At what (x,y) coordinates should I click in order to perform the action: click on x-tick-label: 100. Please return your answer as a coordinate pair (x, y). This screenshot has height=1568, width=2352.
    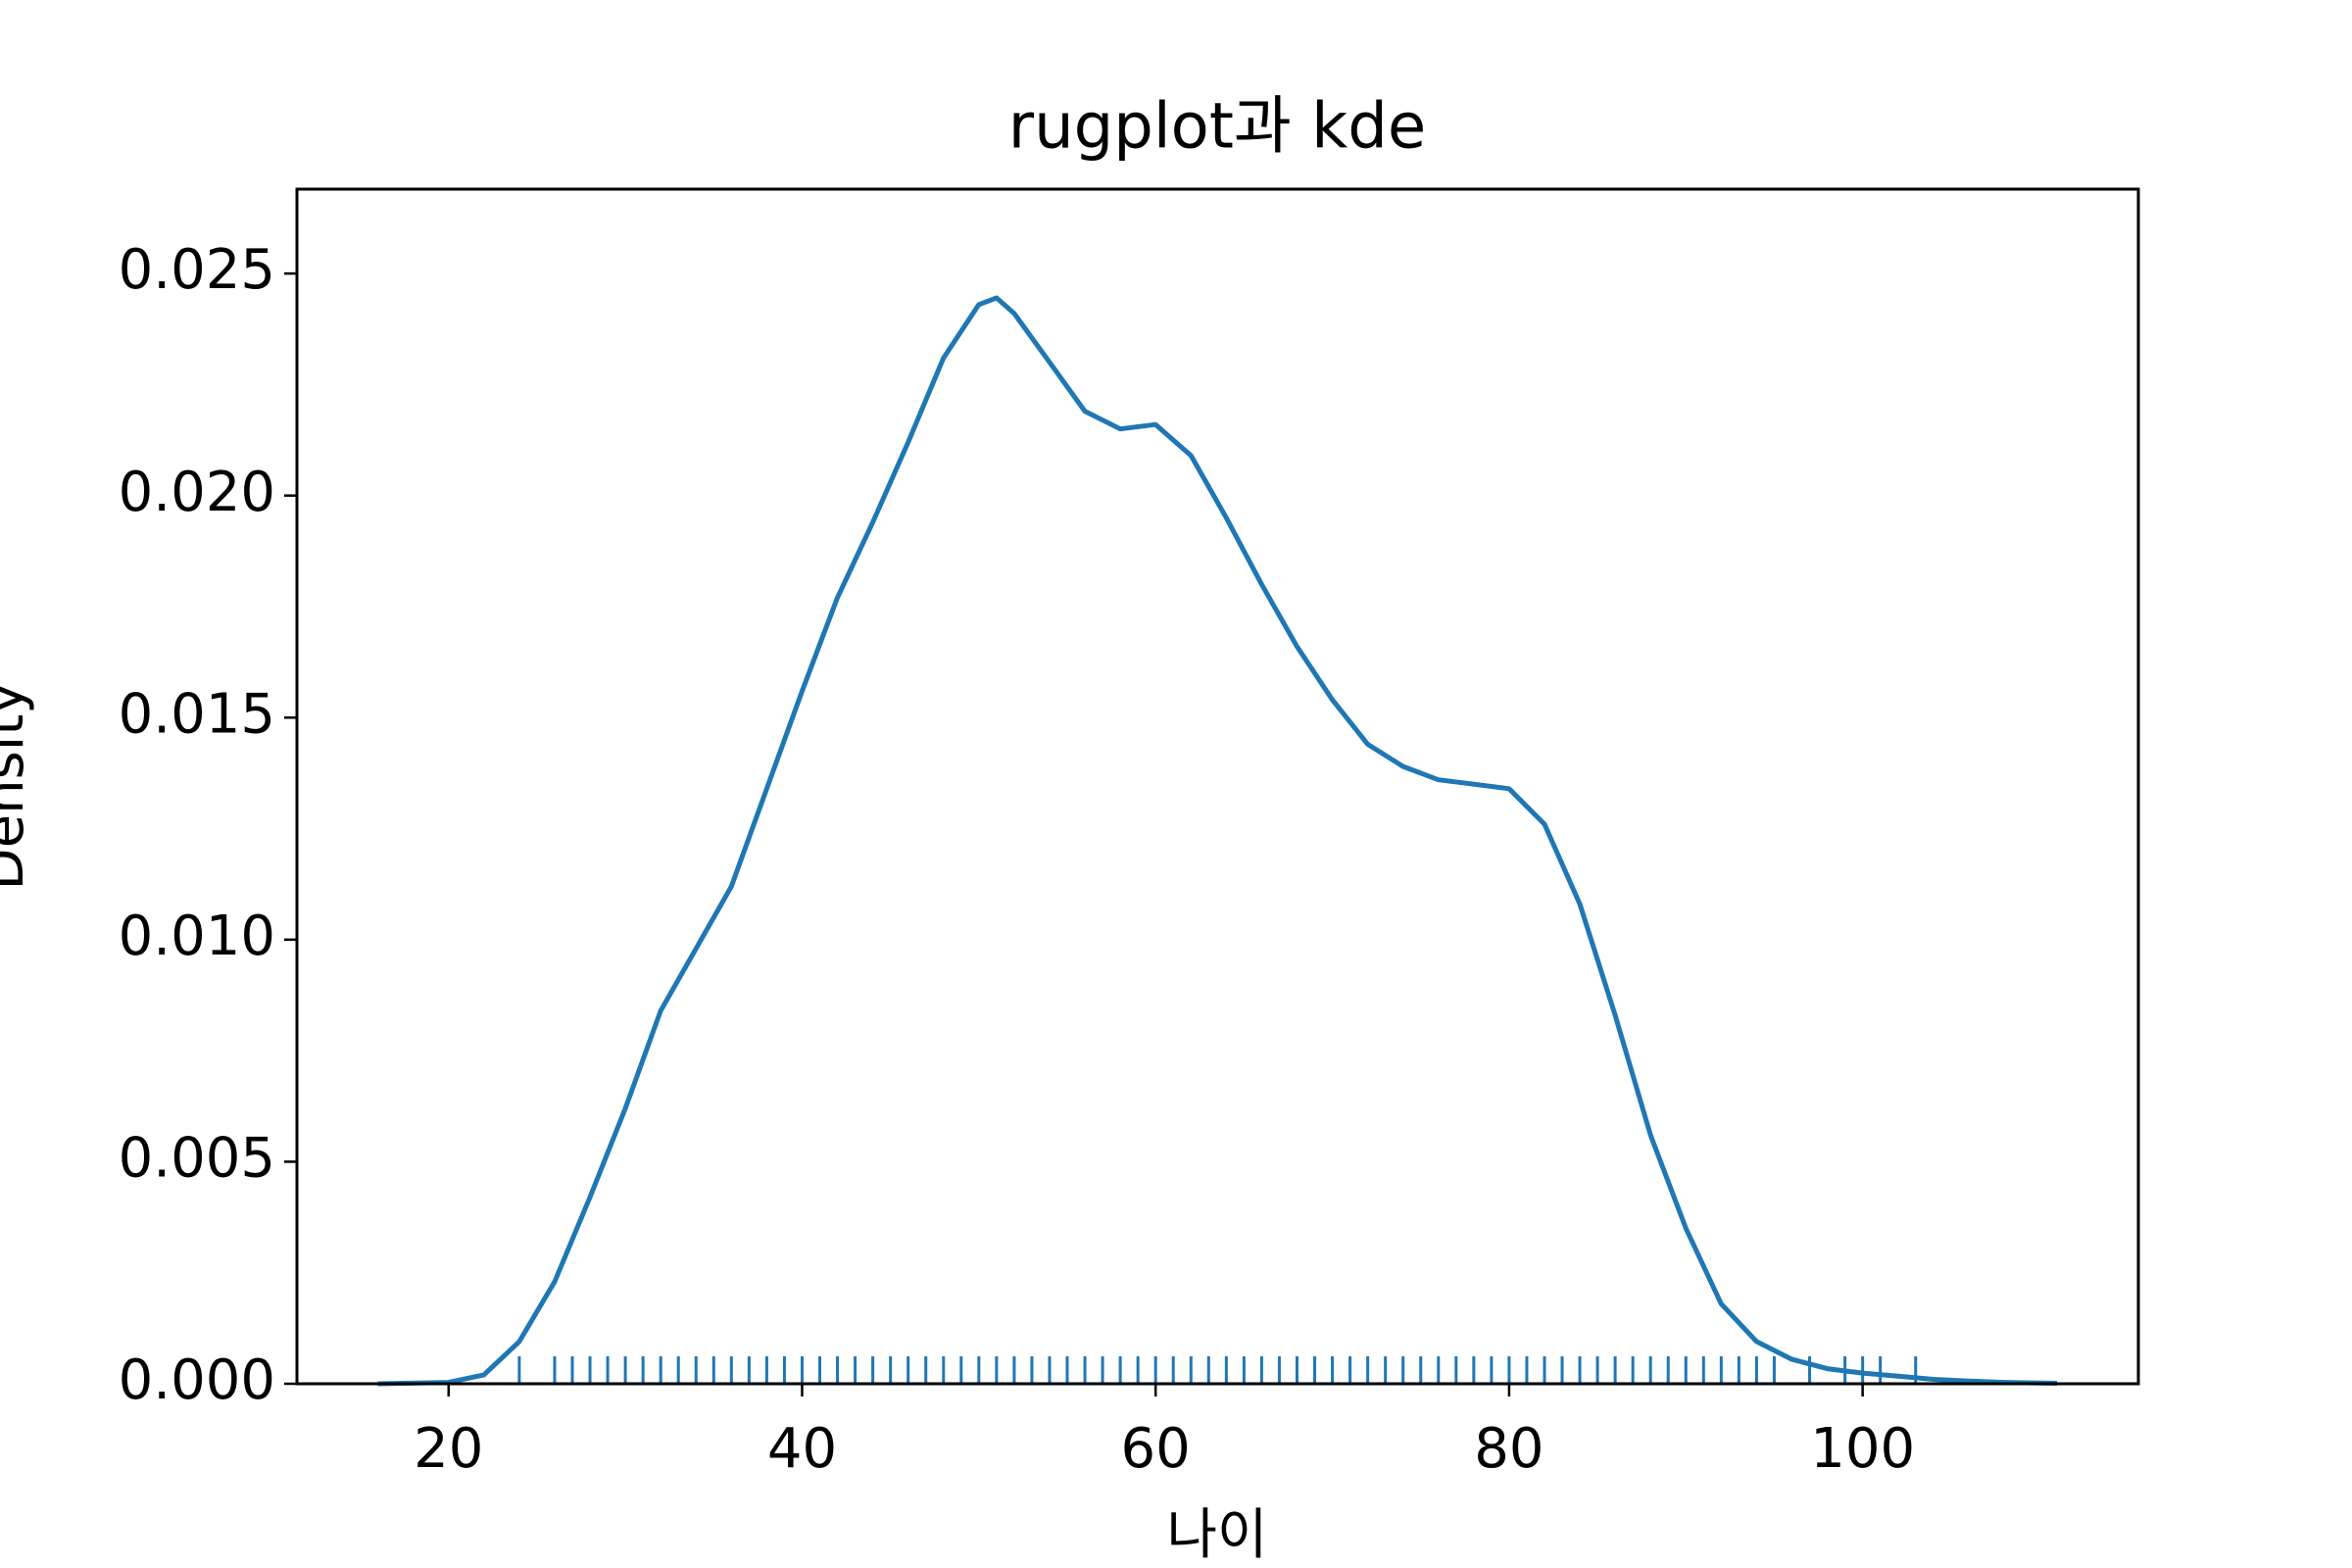
    Looking at the image, I should click on (1862, 1449).